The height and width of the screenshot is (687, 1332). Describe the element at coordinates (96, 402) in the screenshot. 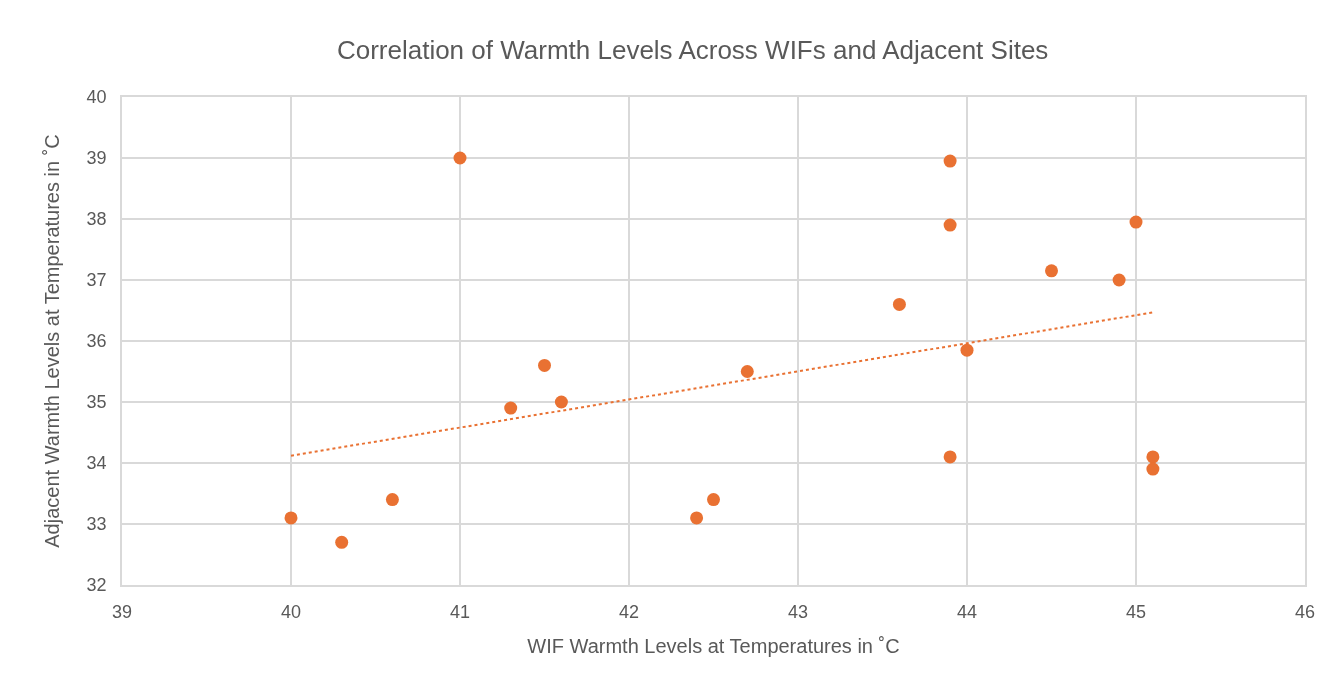

I see `y-tick-label: 35` at that location.